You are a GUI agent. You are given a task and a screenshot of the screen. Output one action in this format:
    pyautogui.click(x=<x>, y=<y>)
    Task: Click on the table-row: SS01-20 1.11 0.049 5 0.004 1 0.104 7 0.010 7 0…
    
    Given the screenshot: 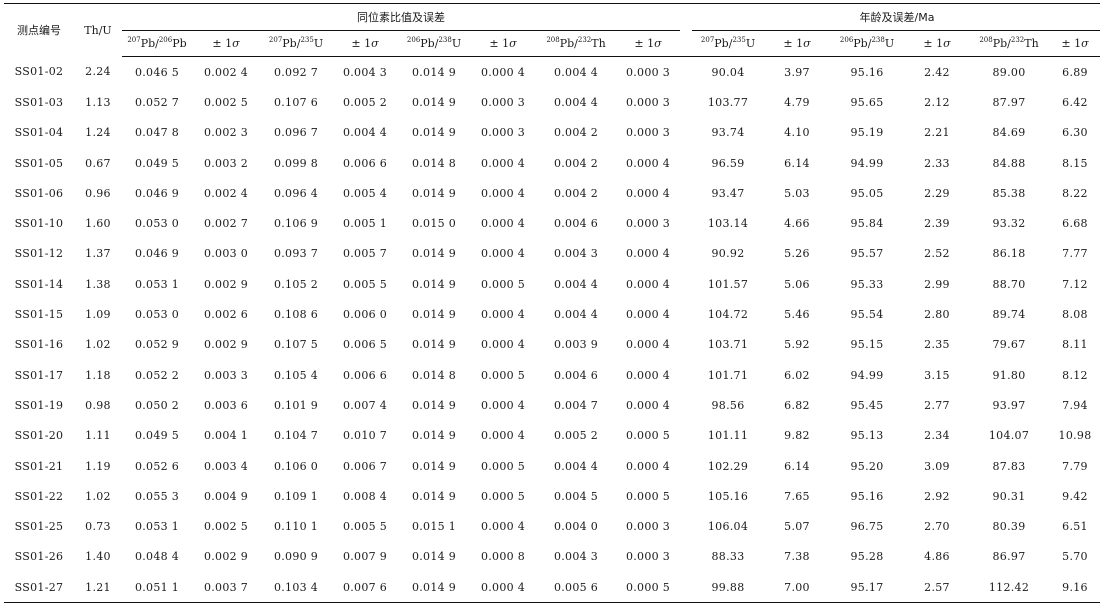 What is the action you would take?
    pyautogui.click(x=552, y=436)
    